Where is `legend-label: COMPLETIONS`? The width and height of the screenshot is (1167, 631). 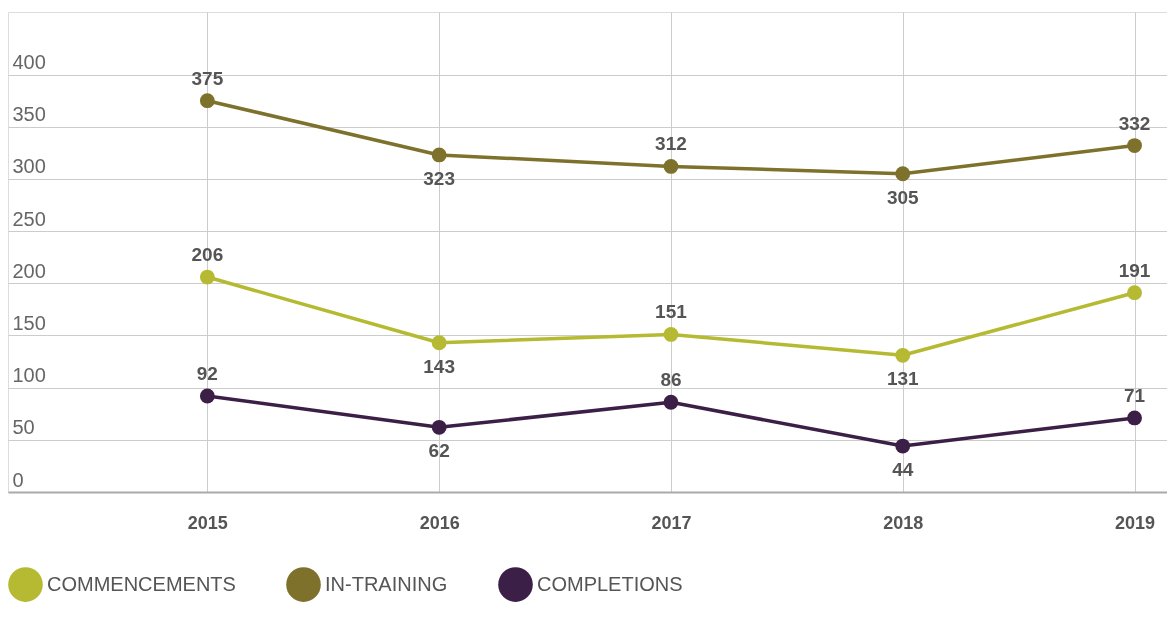 legend-label: COMPLETIONS is located at coordinates (610, 583).